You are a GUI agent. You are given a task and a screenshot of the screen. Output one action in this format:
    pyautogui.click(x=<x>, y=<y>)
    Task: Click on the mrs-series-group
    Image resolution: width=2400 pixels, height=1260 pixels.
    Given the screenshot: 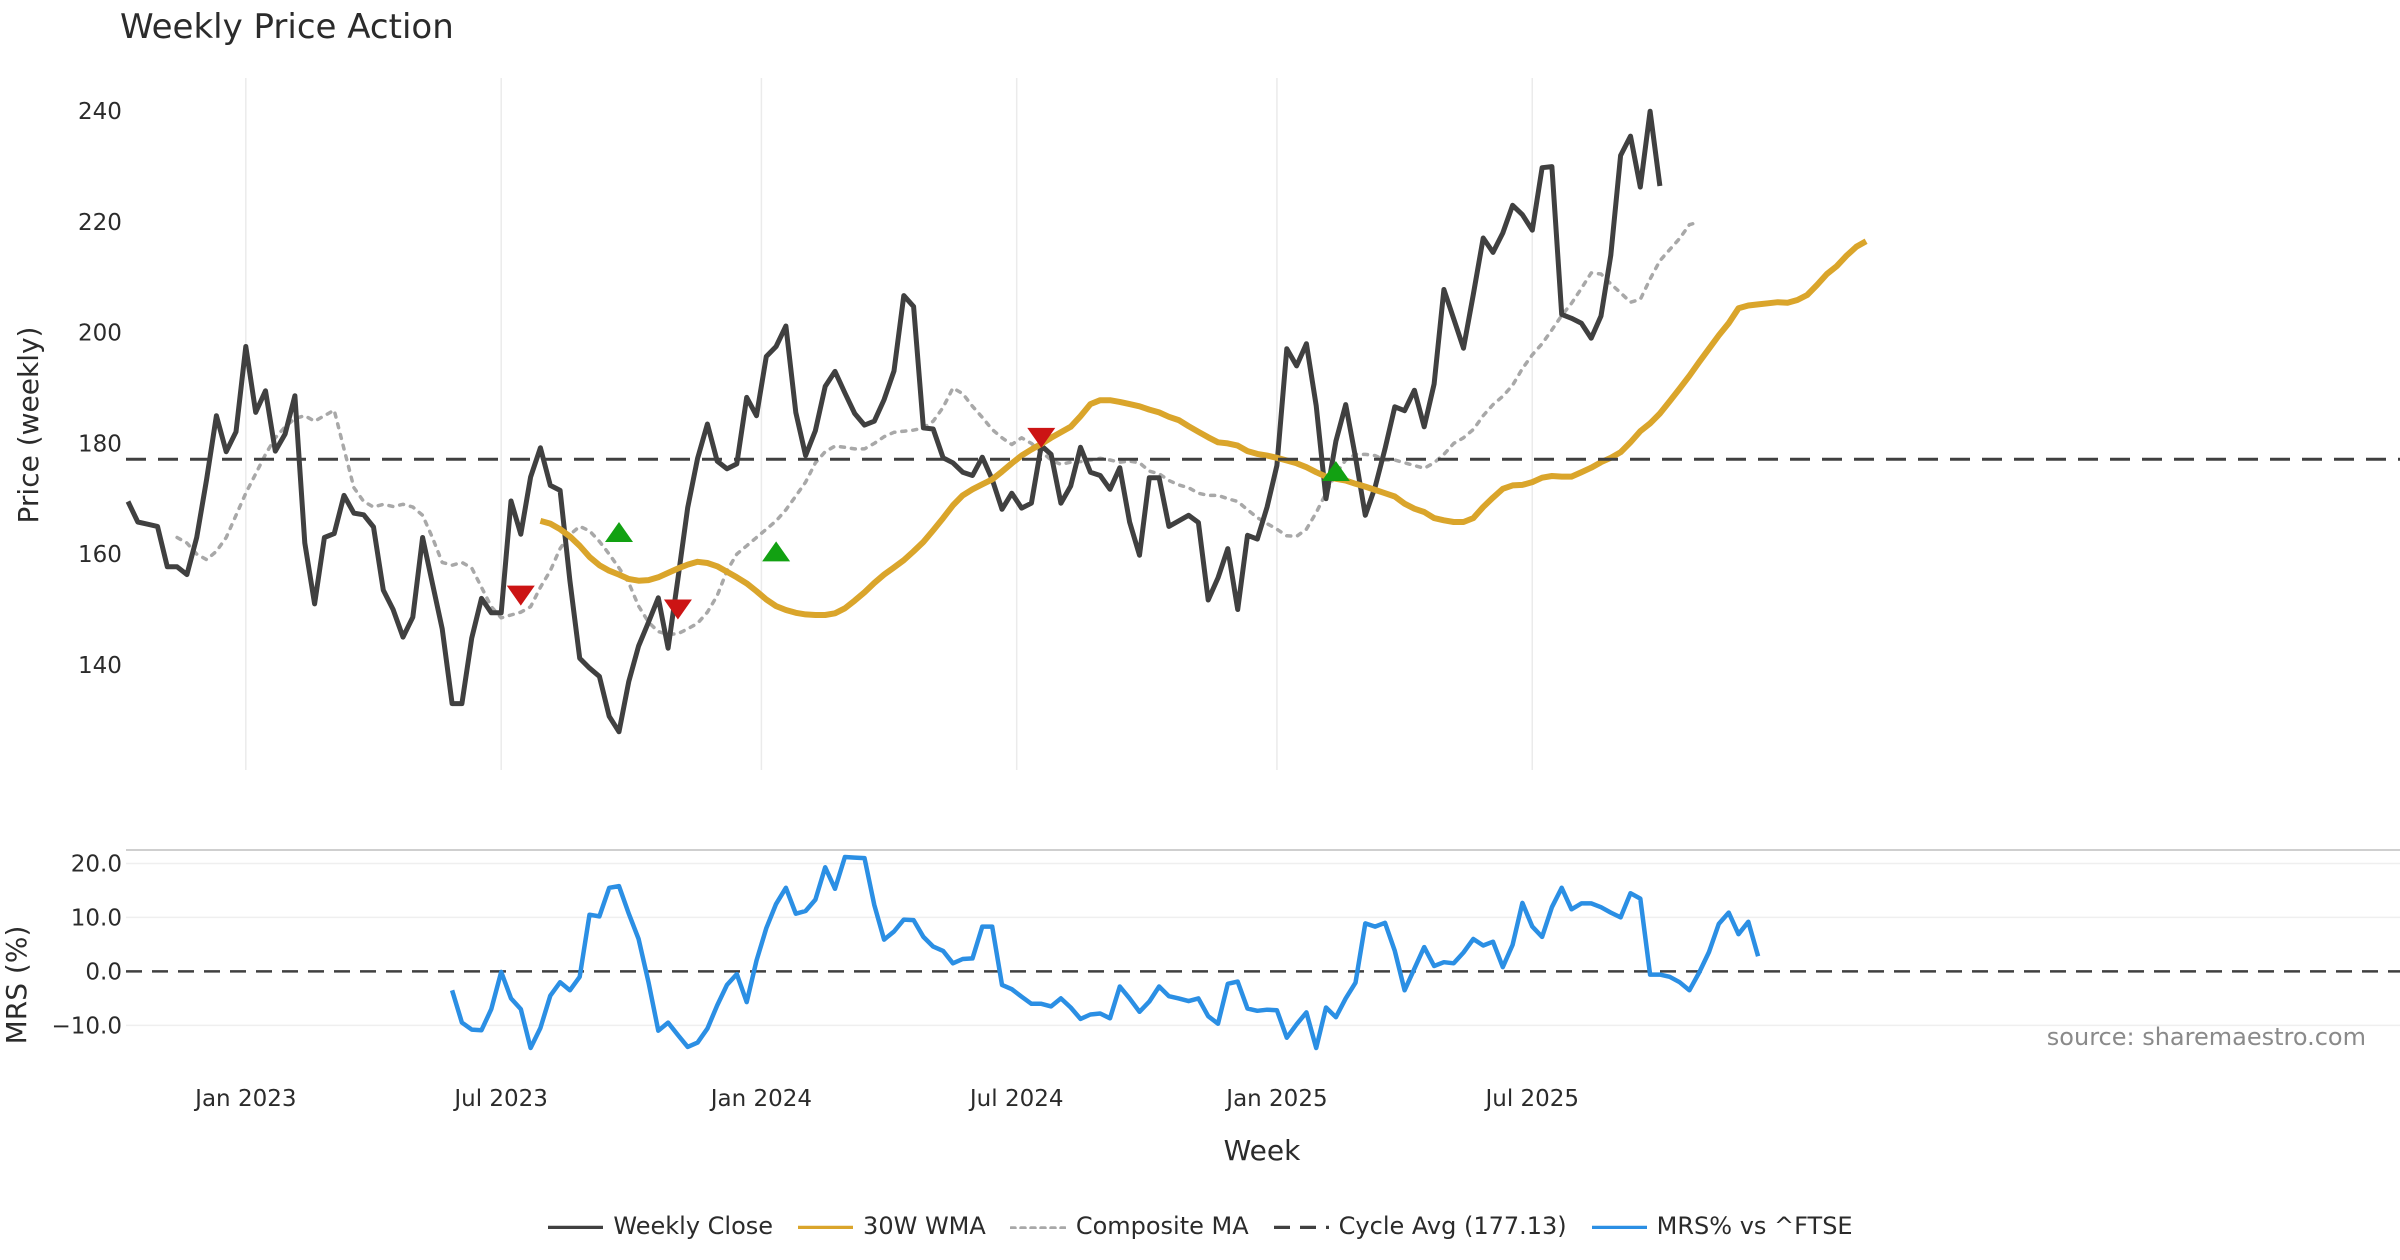 What is the action you would take?
    pyautogui.click(x=1105, y=952)
    